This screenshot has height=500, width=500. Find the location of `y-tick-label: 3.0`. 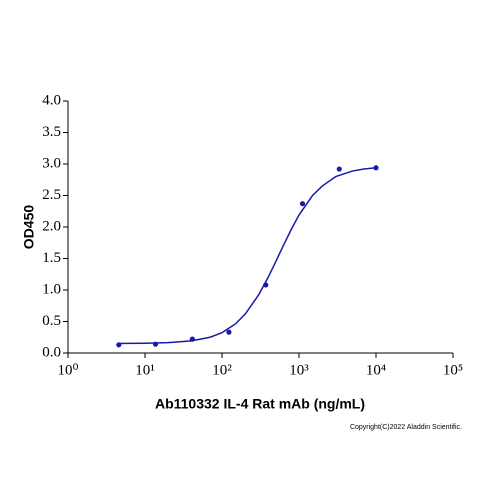

y-tick-label: 3.0 is located at coordinates (51, 163).